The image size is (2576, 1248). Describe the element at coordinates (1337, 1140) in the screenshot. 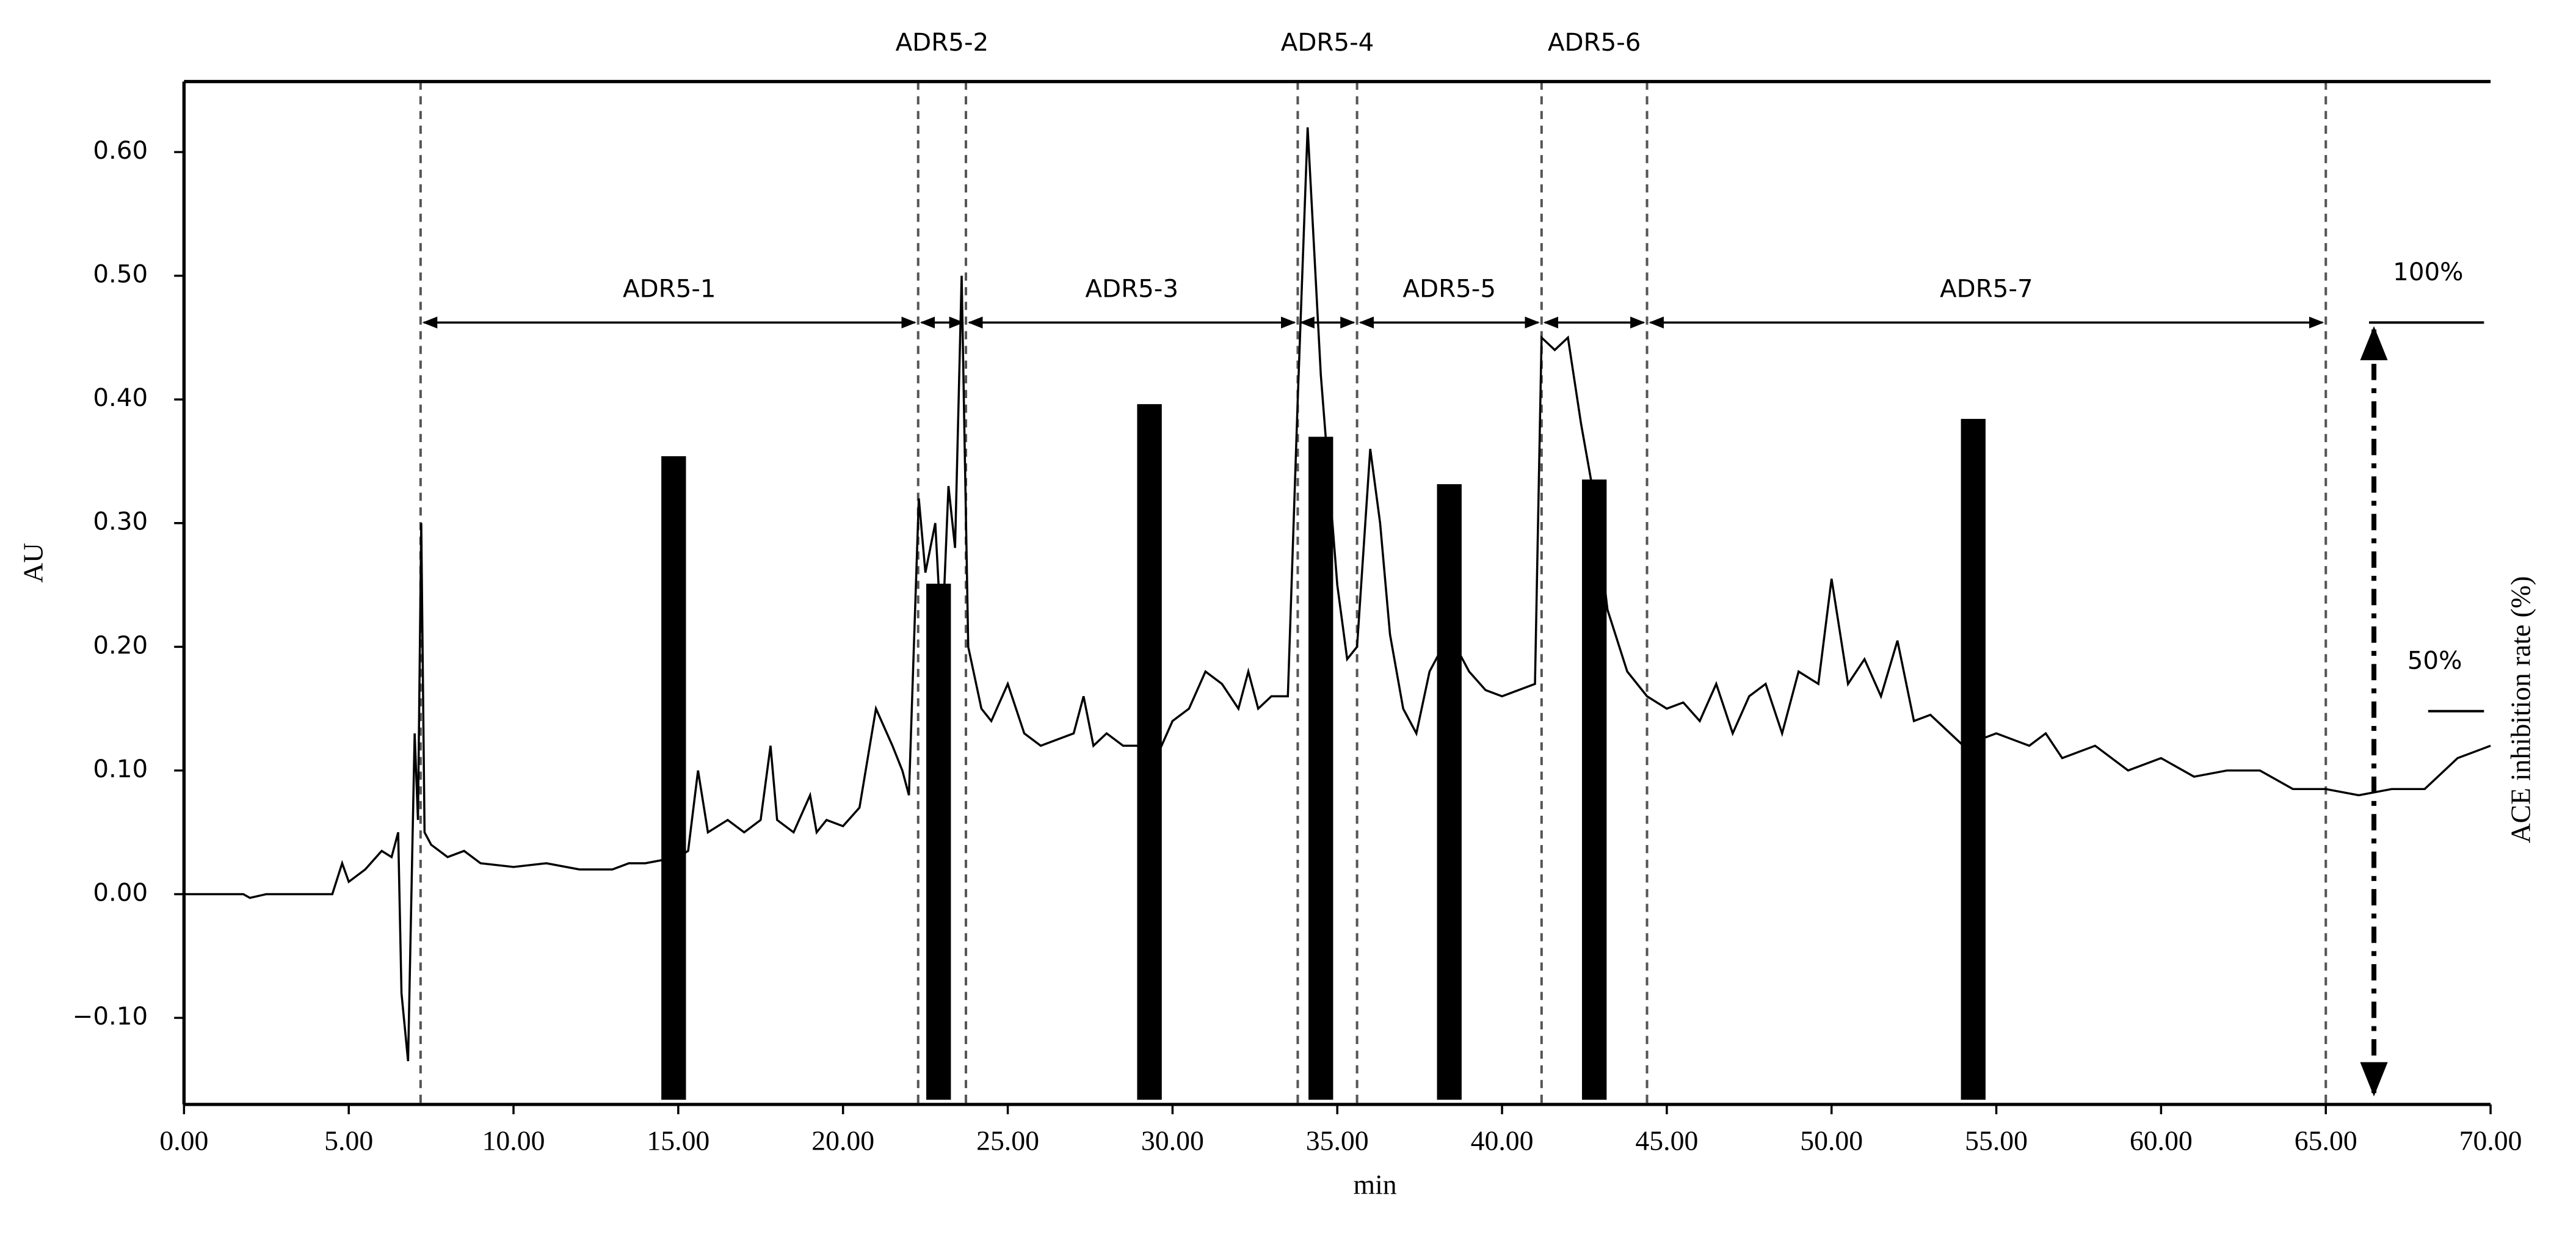

I see `x-tick-label: 35.00` at that location.